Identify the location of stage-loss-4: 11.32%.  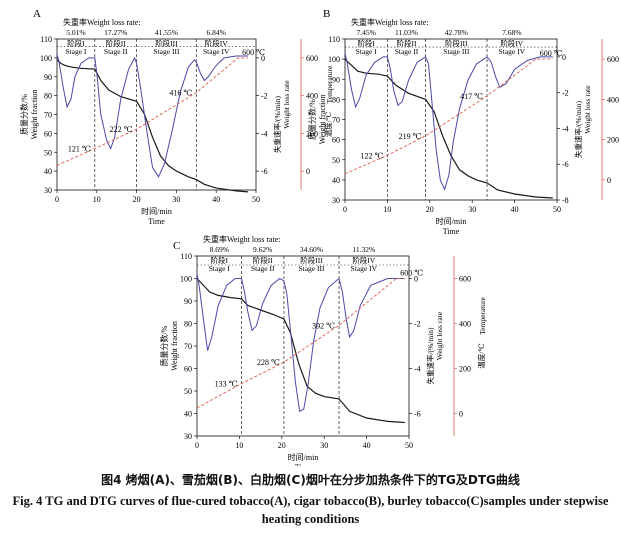
(363, 249).